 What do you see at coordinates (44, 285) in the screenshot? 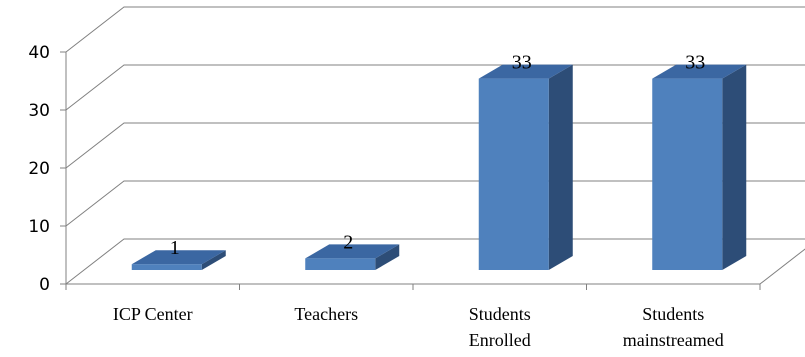
I see `y-tick-label-0: 0` at bounding box center [44, 285].